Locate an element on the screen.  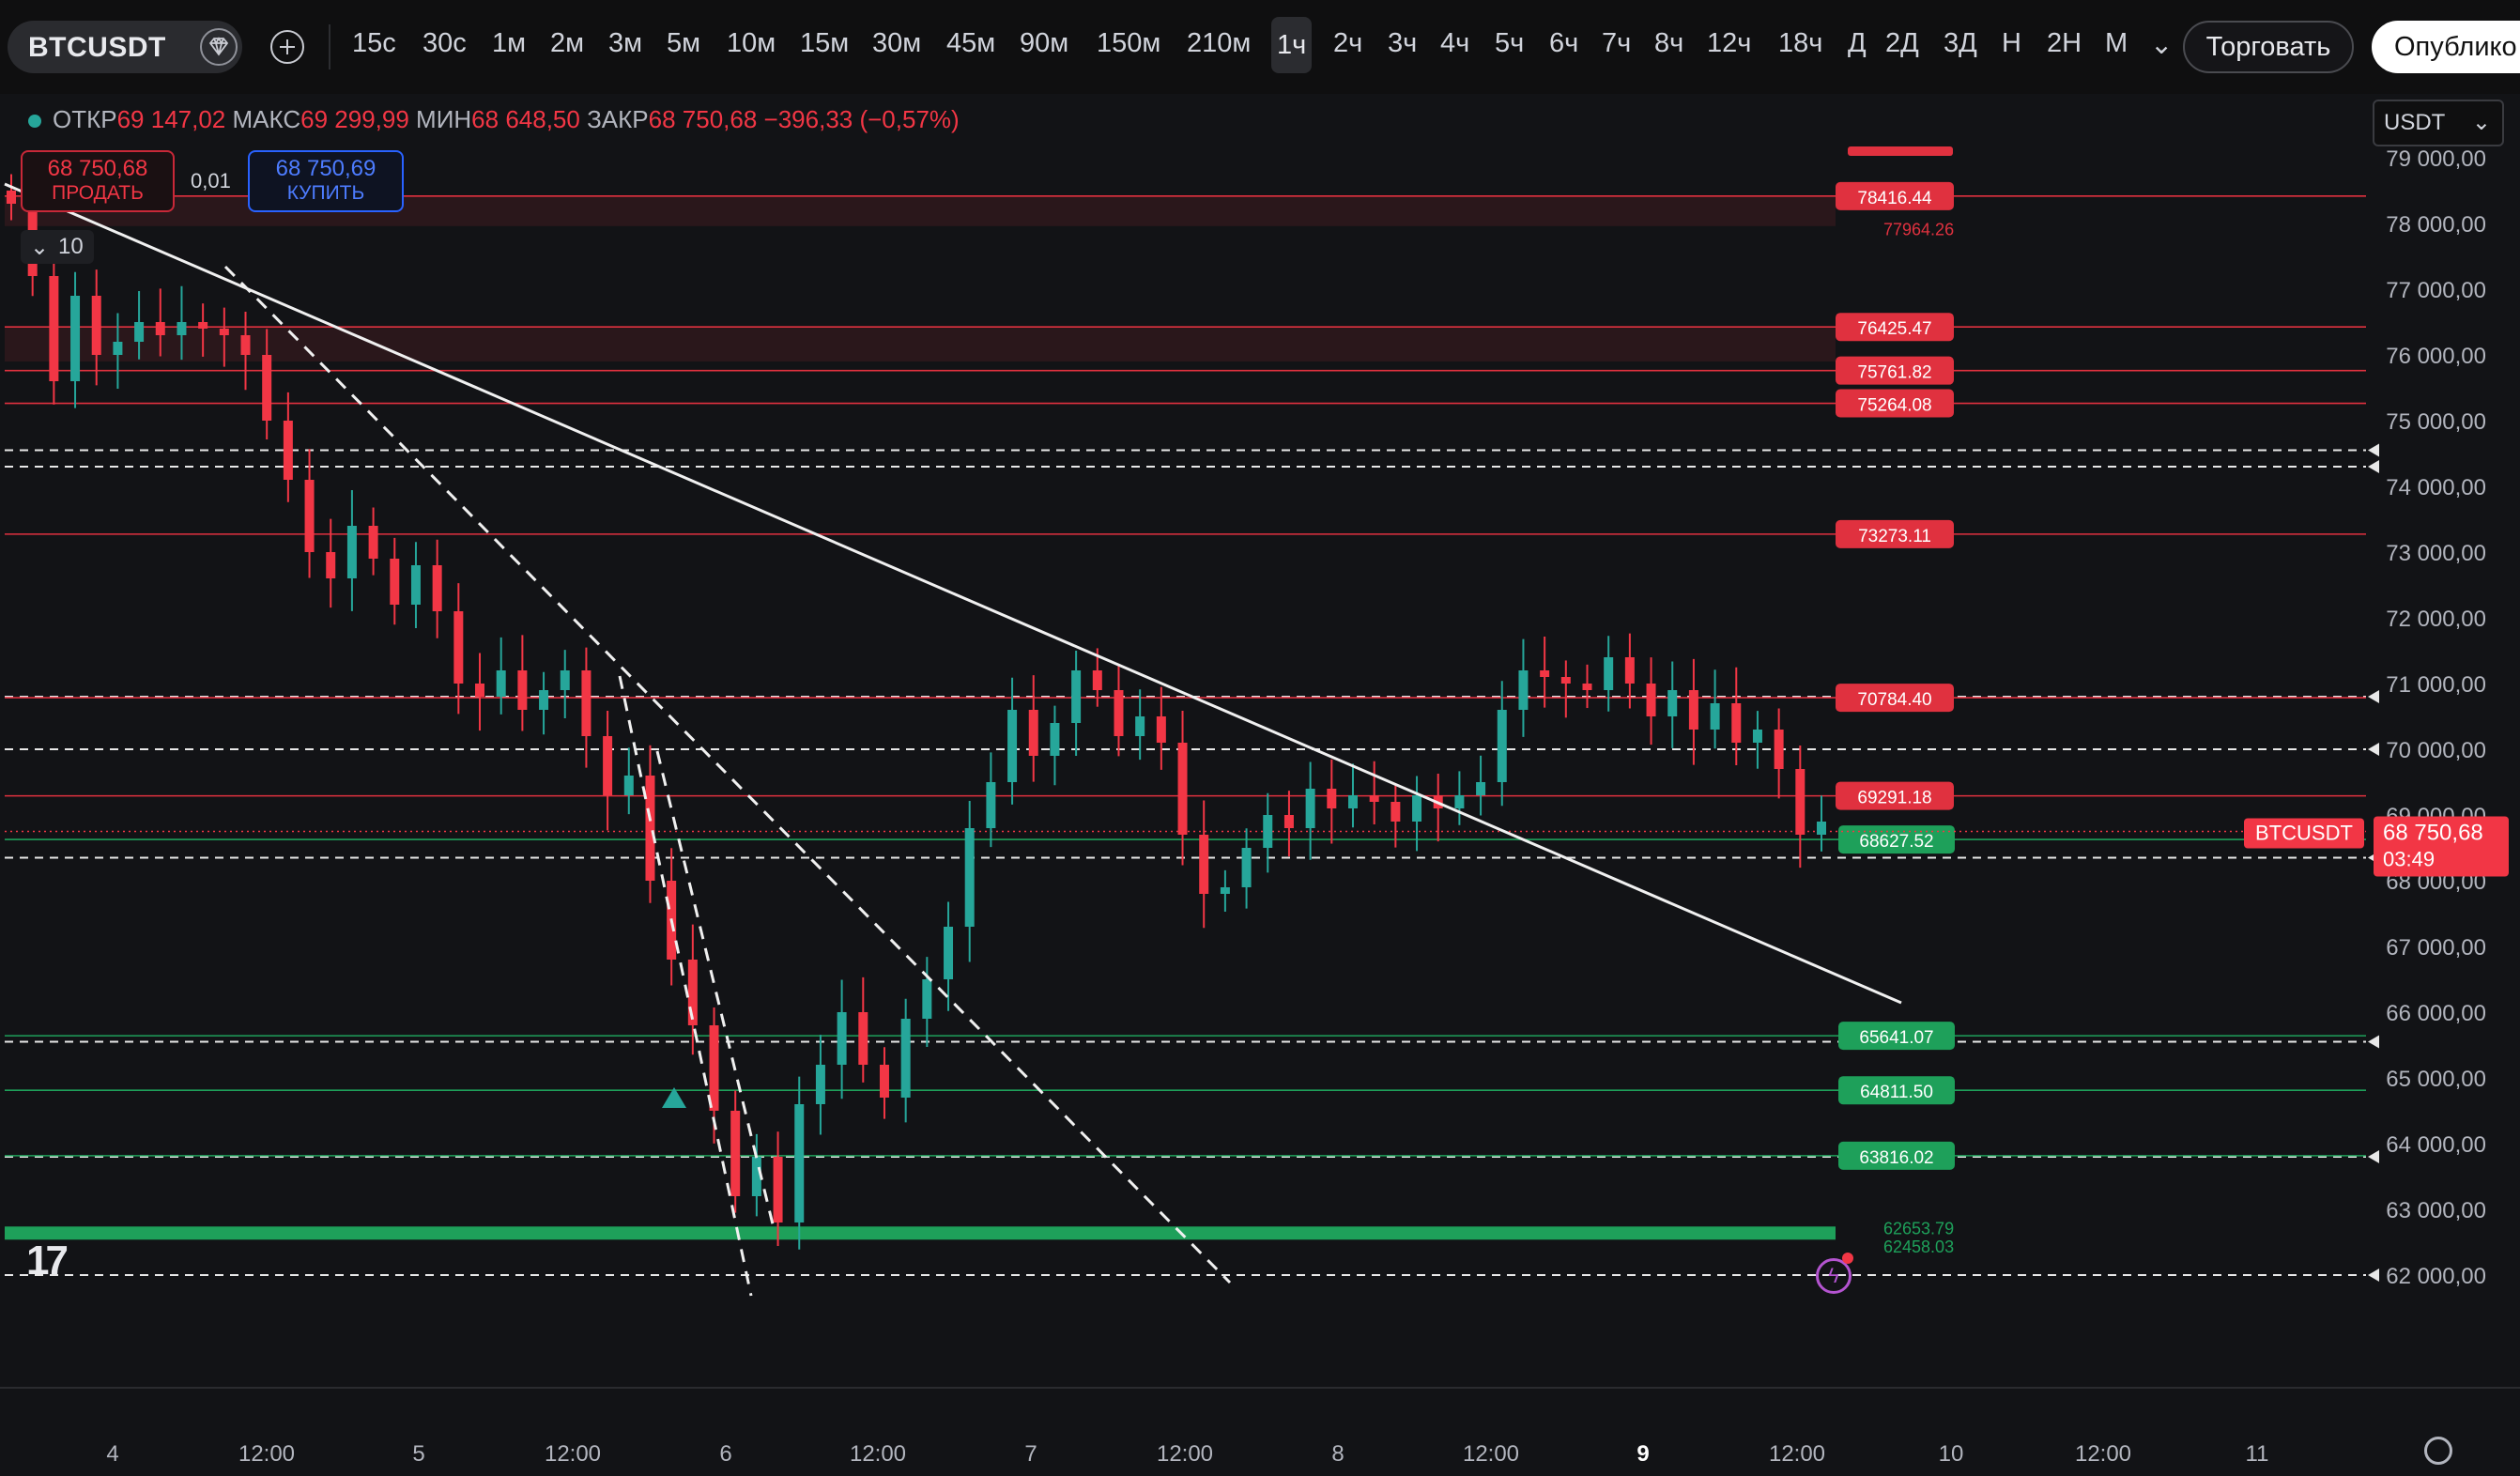
interval-25: 3Д is located at coordinates (1960, 43).